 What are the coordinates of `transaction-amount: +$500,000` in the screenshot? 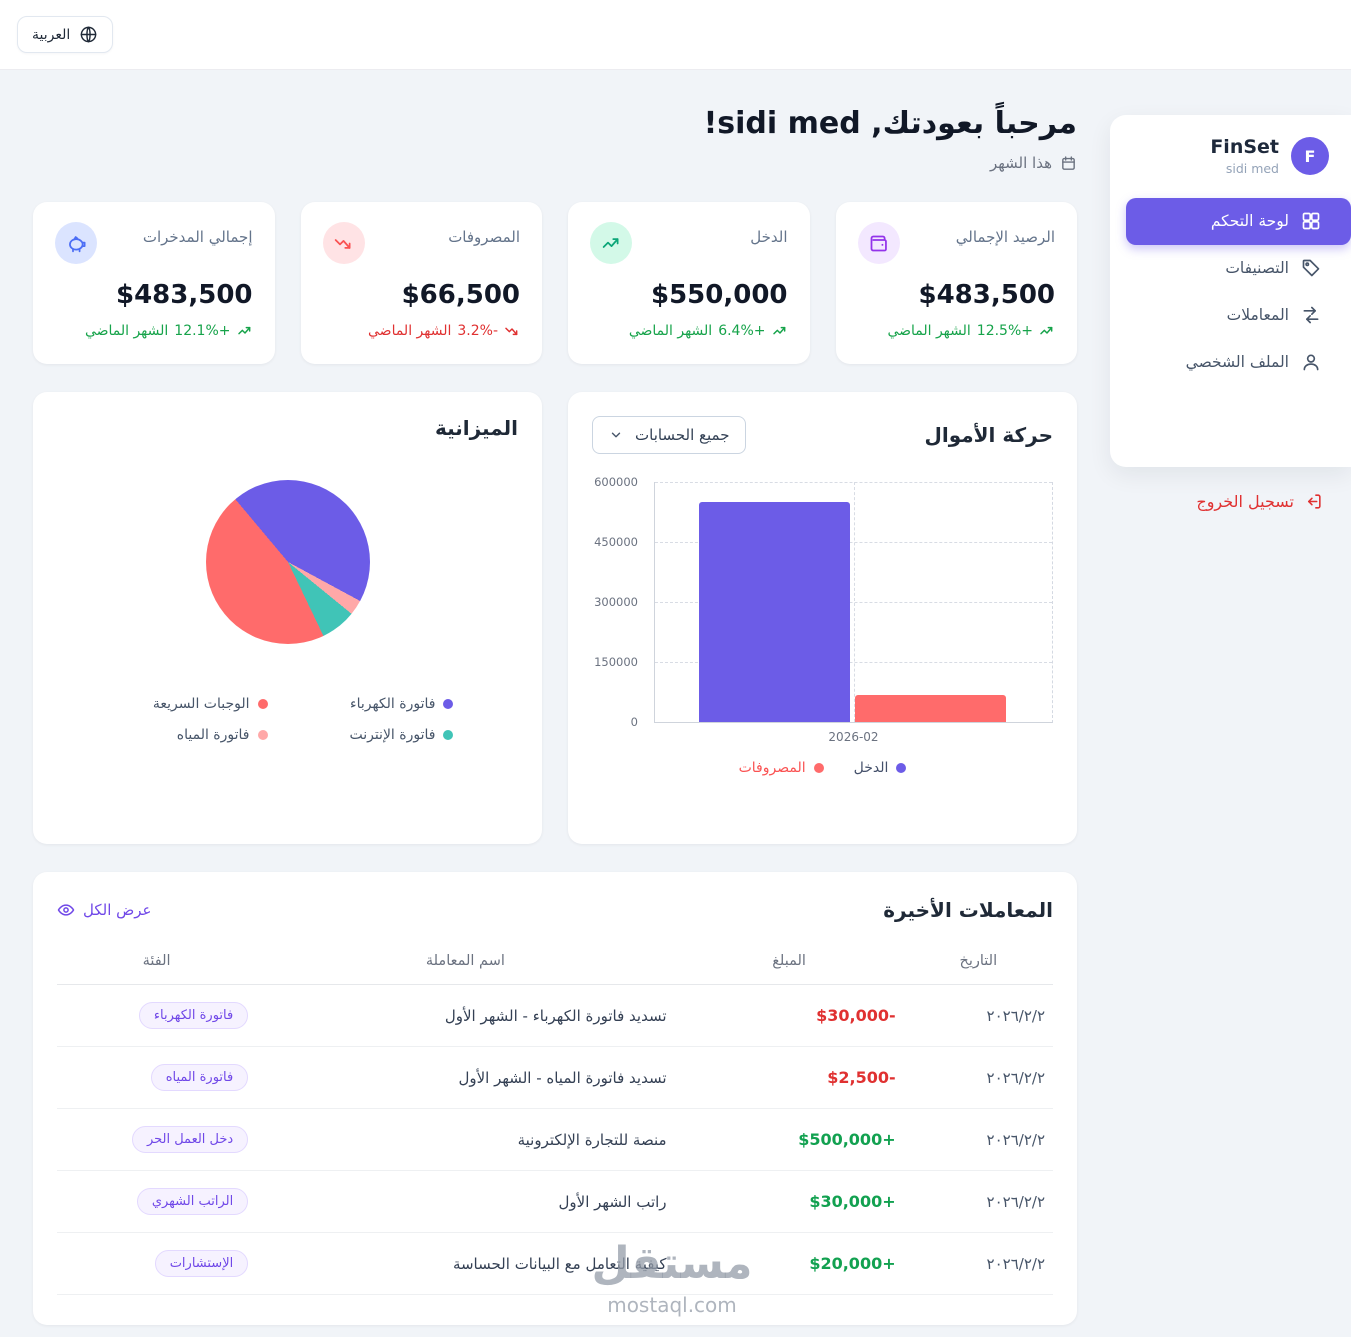 It's located at (789, 1139).